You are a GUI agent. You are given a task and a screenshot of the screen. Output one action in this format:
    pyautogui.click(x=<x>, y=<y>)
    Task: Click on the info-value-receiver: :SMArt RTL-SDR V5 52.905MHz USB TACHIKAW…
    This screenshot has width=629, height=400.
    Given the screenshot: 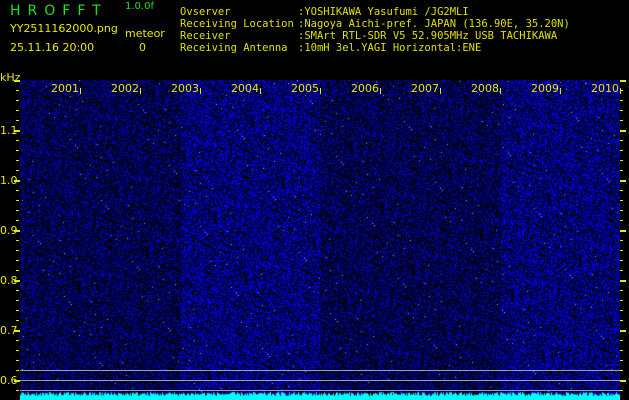 What is the action you would take?
    pyautogui.click(x=428, y=36)
    